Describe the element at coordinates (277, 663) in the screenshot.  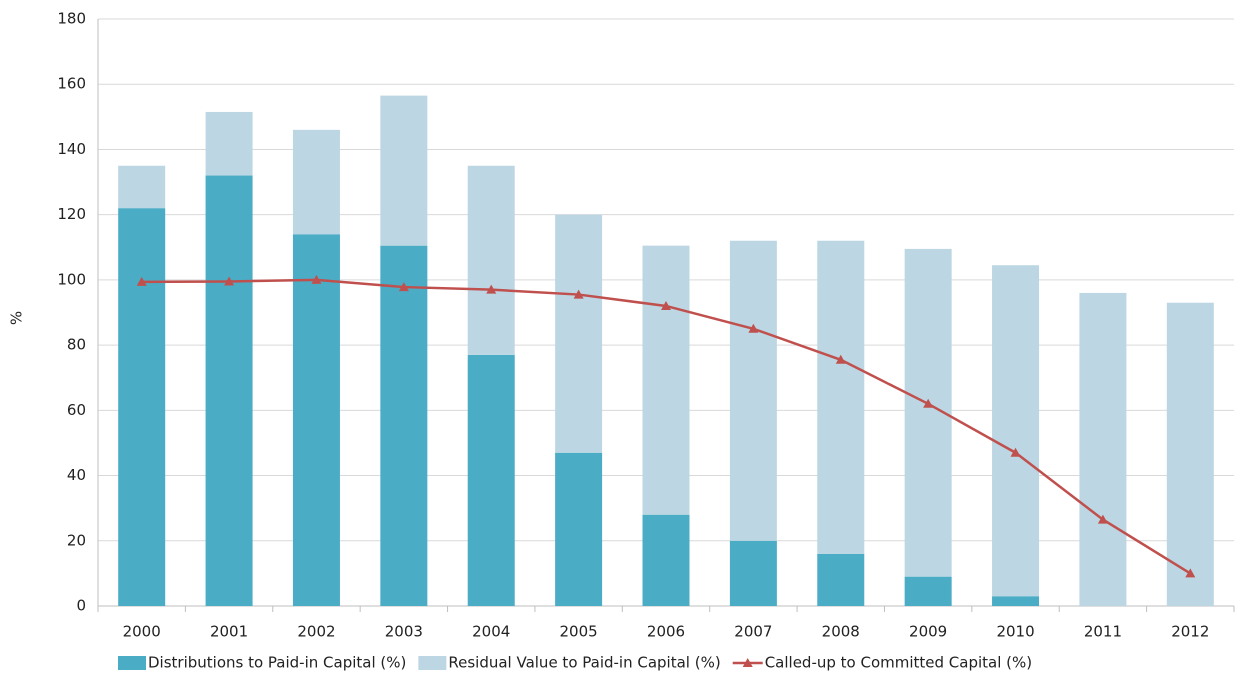
I see `legend-label: Distributions to Paid-in Capital (%)` at that location.